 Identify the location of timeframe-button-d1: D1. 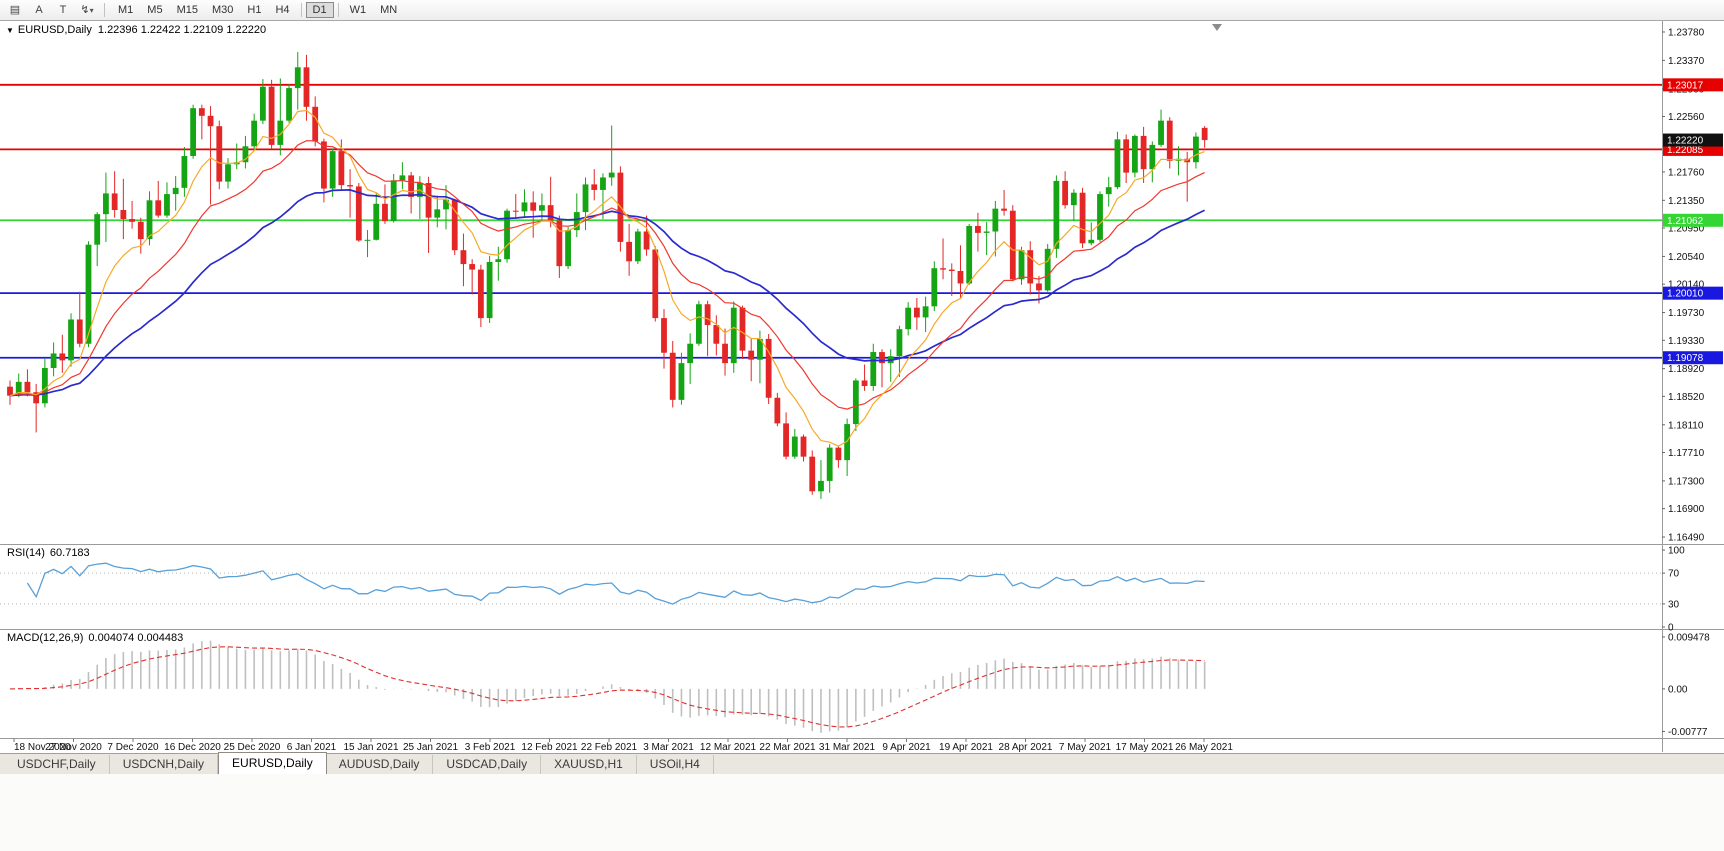
(319, 10).